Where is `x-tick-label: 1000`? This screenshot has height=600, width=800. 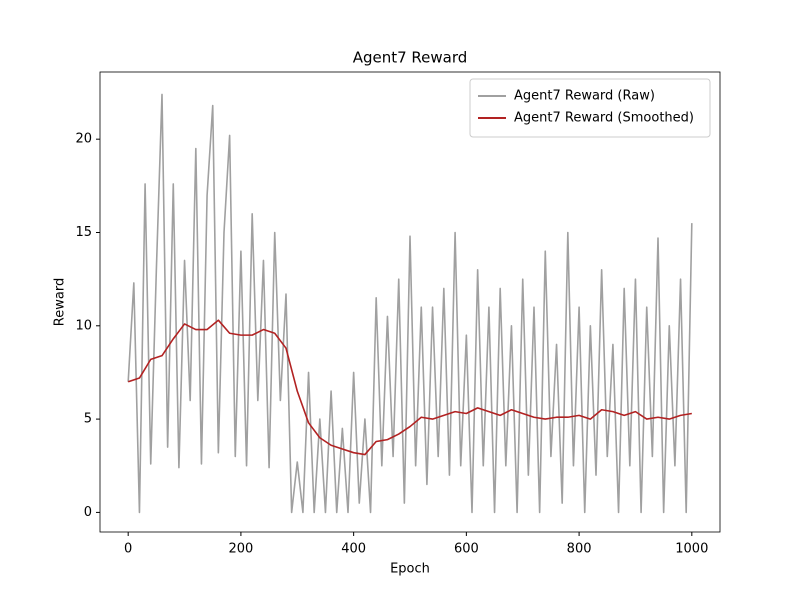
x-tick-label: 1000 is located at coordinates (691, 549).